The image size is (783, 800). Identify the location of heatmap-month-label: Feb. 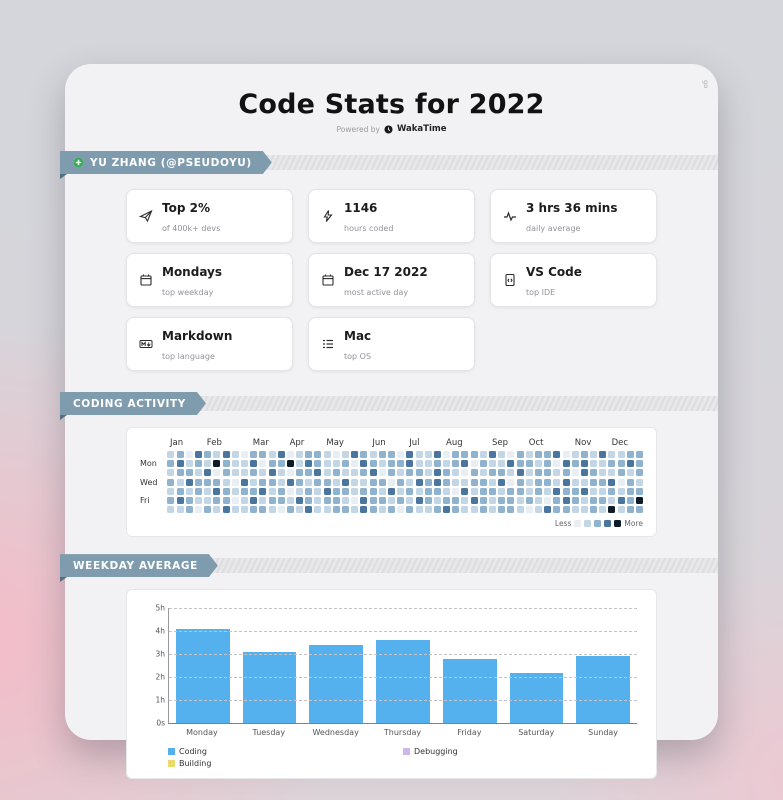
(214, 443).